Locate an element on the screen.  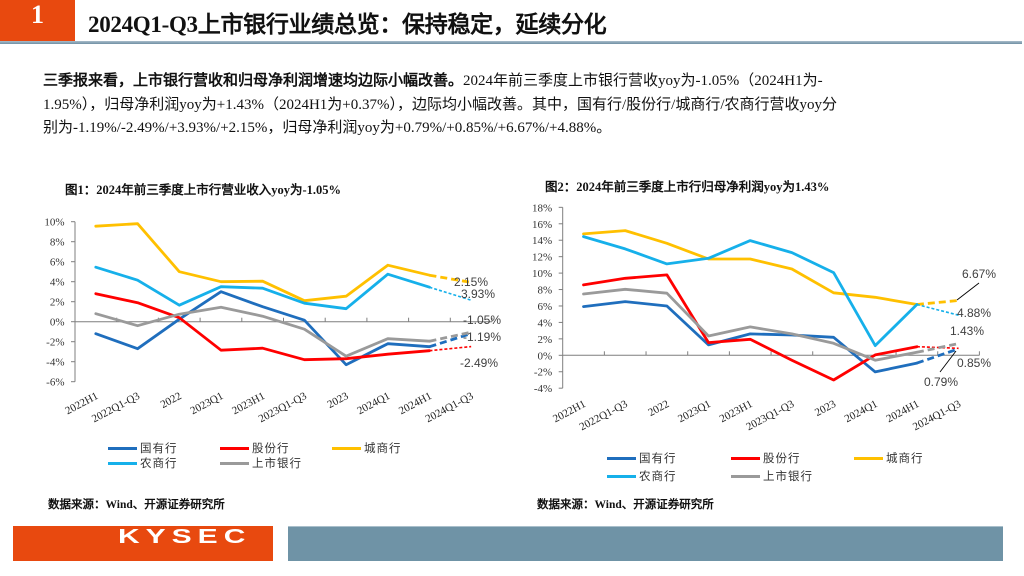
data-label: 0.85% is located at coordinates (974, 363).